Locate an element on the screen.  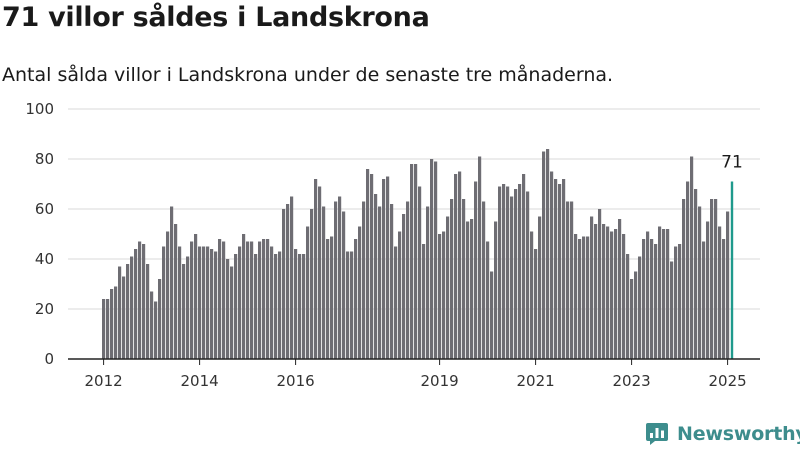
y-tick-label-100: 100 is located at coordinates (39, 109).